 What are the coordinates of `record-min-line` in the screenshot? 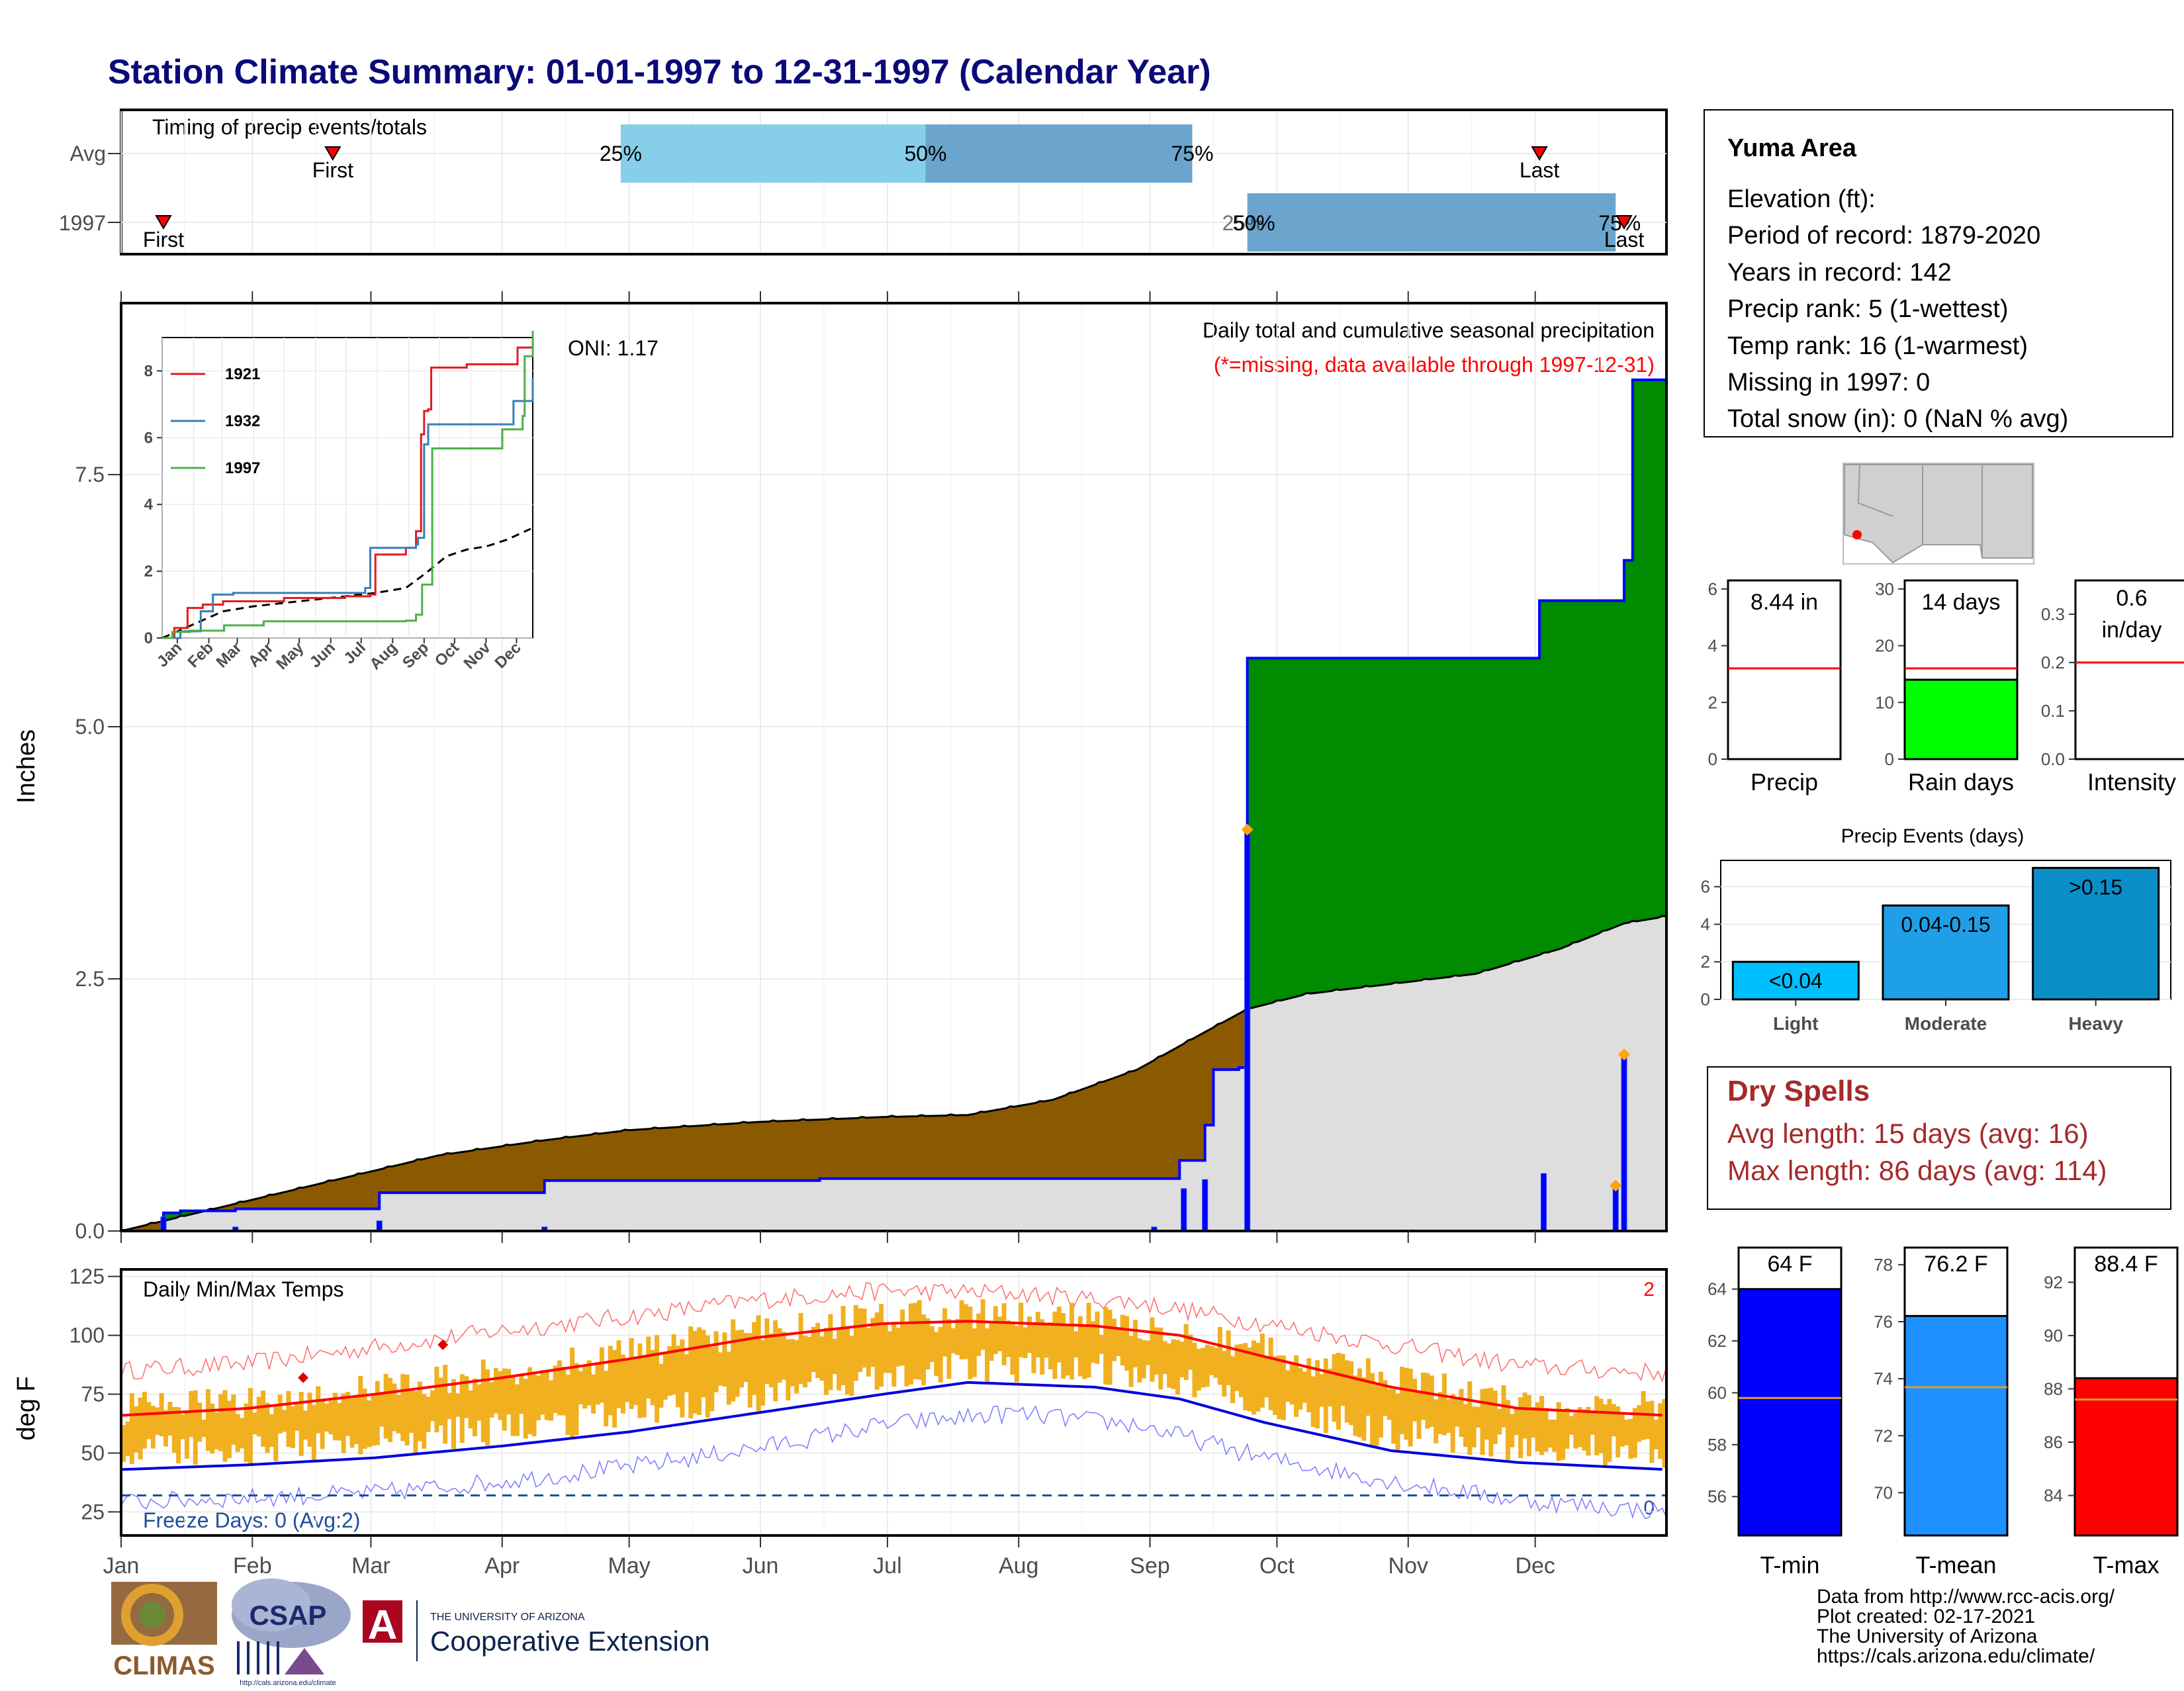 It's located at (893, 1462).